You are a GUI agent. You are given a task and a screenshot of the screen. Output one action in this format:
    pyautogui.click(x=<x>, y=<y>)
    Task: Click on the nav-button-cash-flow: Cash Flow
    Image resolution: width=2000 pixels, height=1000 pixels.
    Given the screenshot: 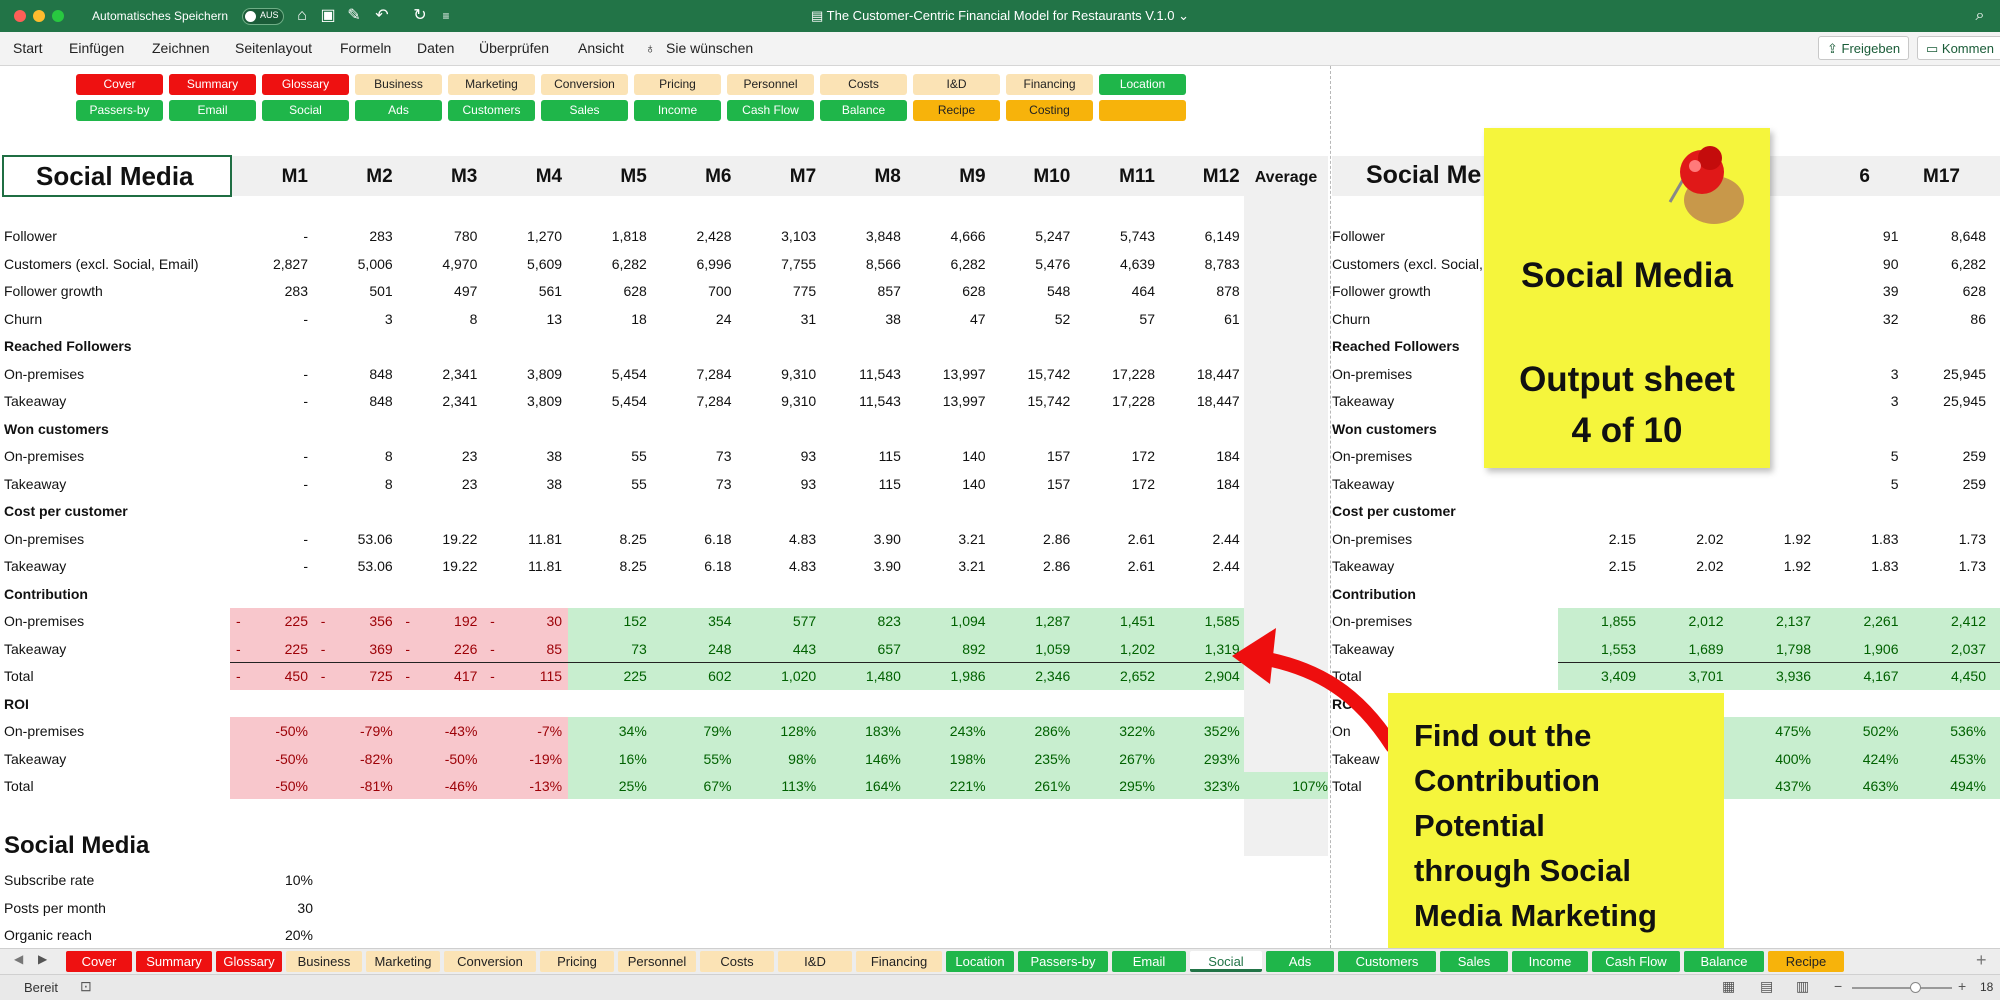 What is the action you would take?
    pyautogui.click(x=770, y=110)
    